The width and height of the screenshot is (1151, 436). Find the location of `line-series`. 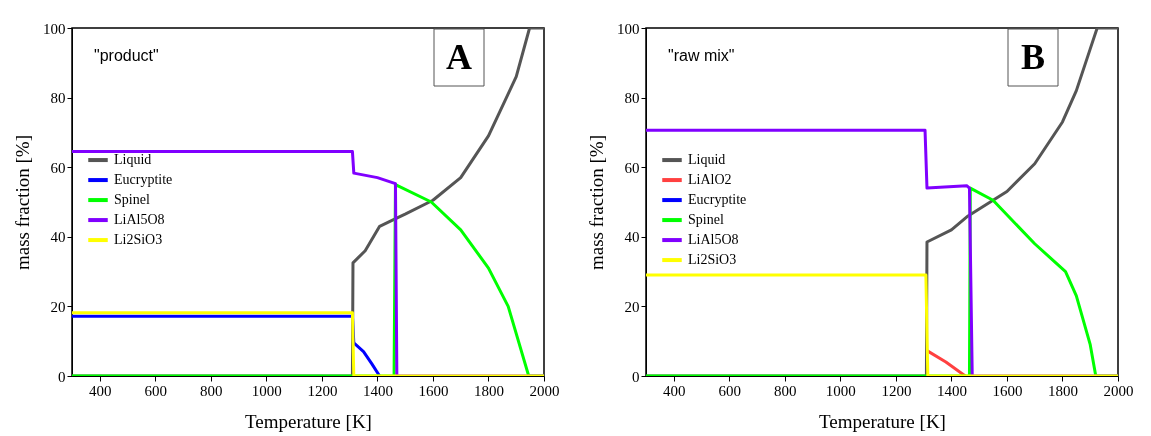

line-series is located at coordinates (227, 345).